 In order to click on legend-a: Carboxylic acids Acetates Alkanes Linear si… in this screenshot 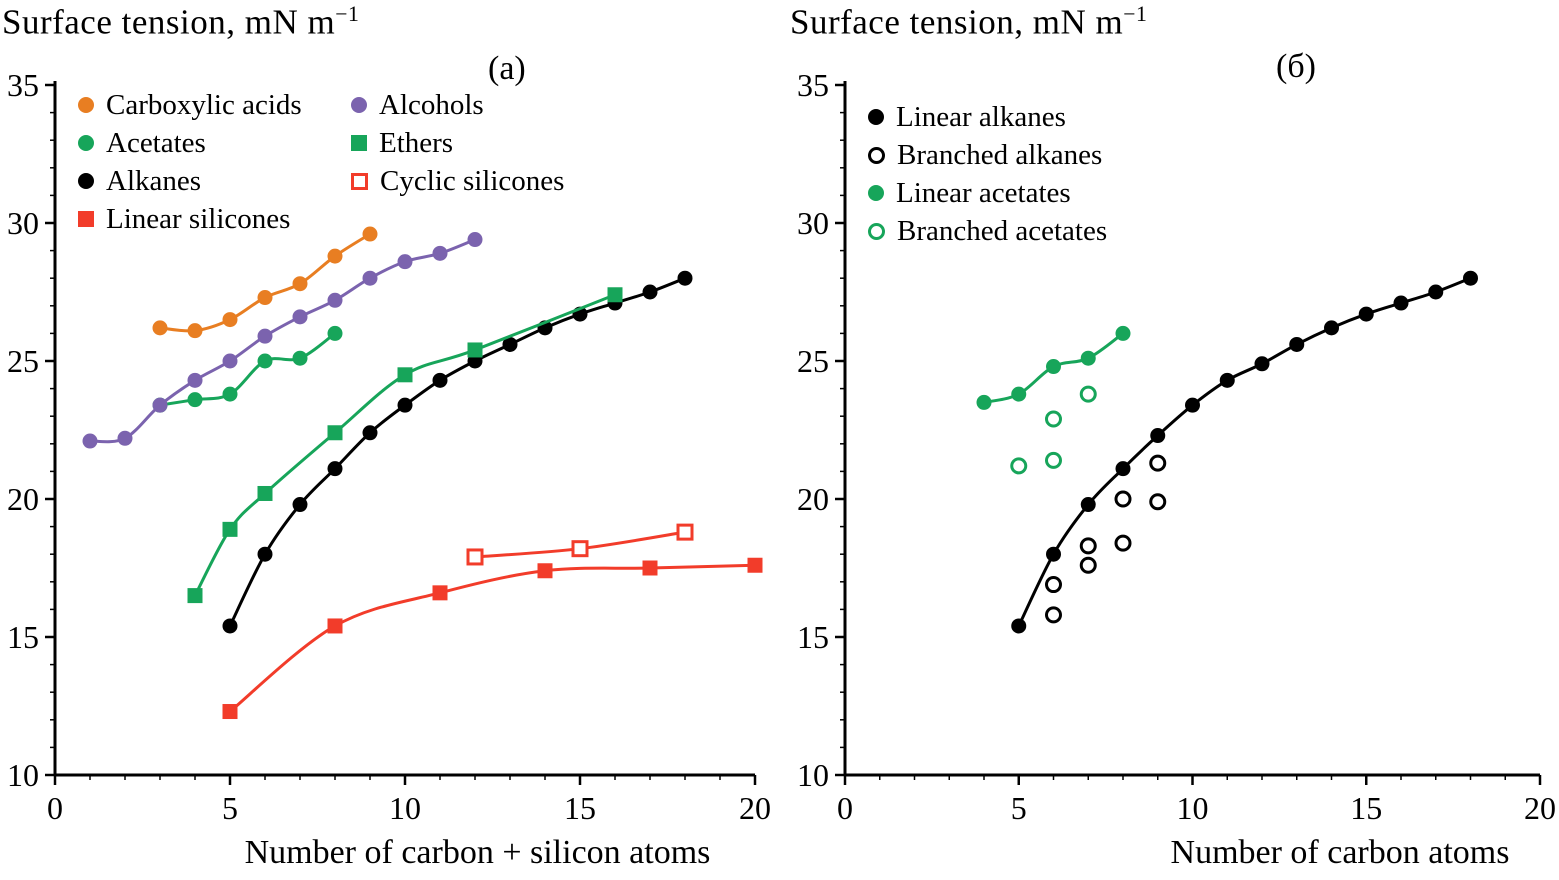, I will do `click(343, 162)`.